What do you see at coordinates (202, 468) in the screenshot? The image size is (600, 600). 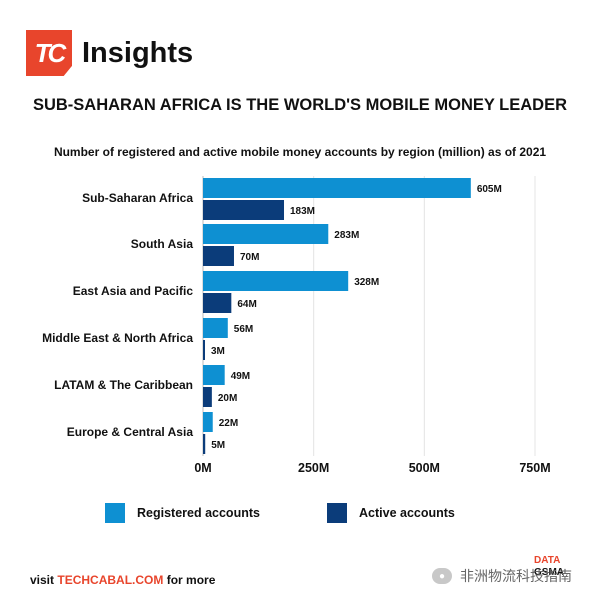 I see `x-tick-label: 0M` at bounding box center [202, 468].